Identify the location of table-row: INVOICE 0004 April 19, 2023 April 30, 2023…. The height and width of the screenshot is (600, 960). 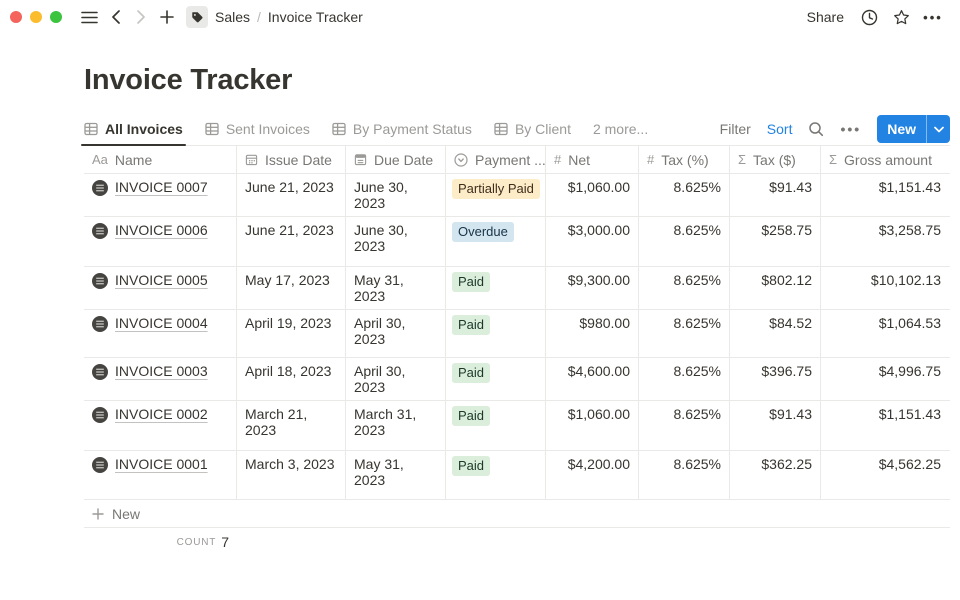
(517, 334).